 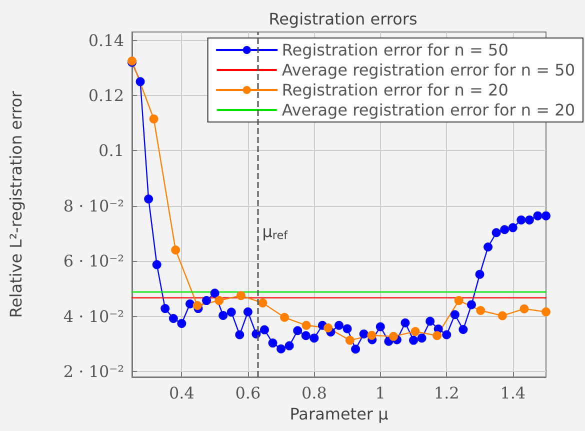 I want to click on x-tick-label: 1.2, so click(x=447, y=393).